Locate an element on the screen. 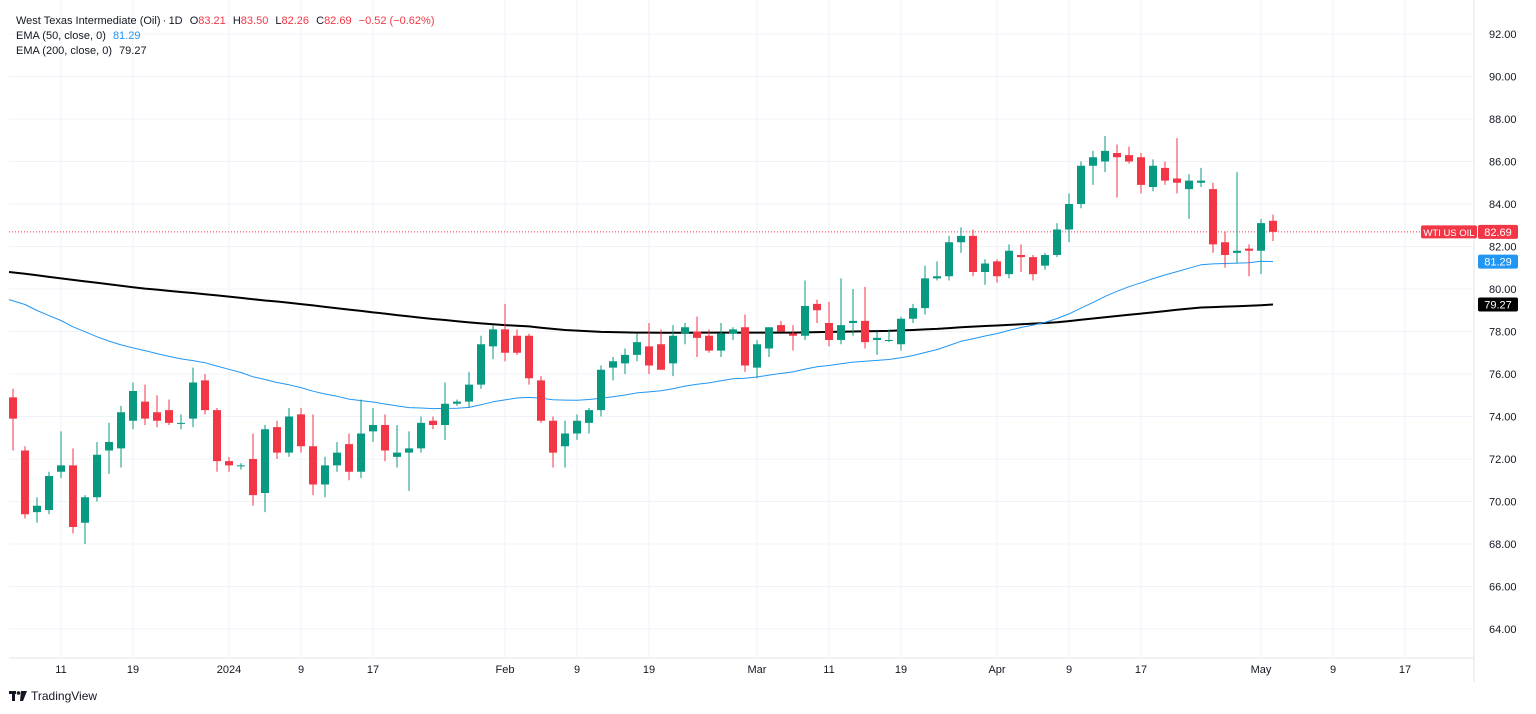 The image size is (1536, 714). price-tags: WTI US OIL 82.69 81.29 79.27 is located at coordinates (1469, 268).